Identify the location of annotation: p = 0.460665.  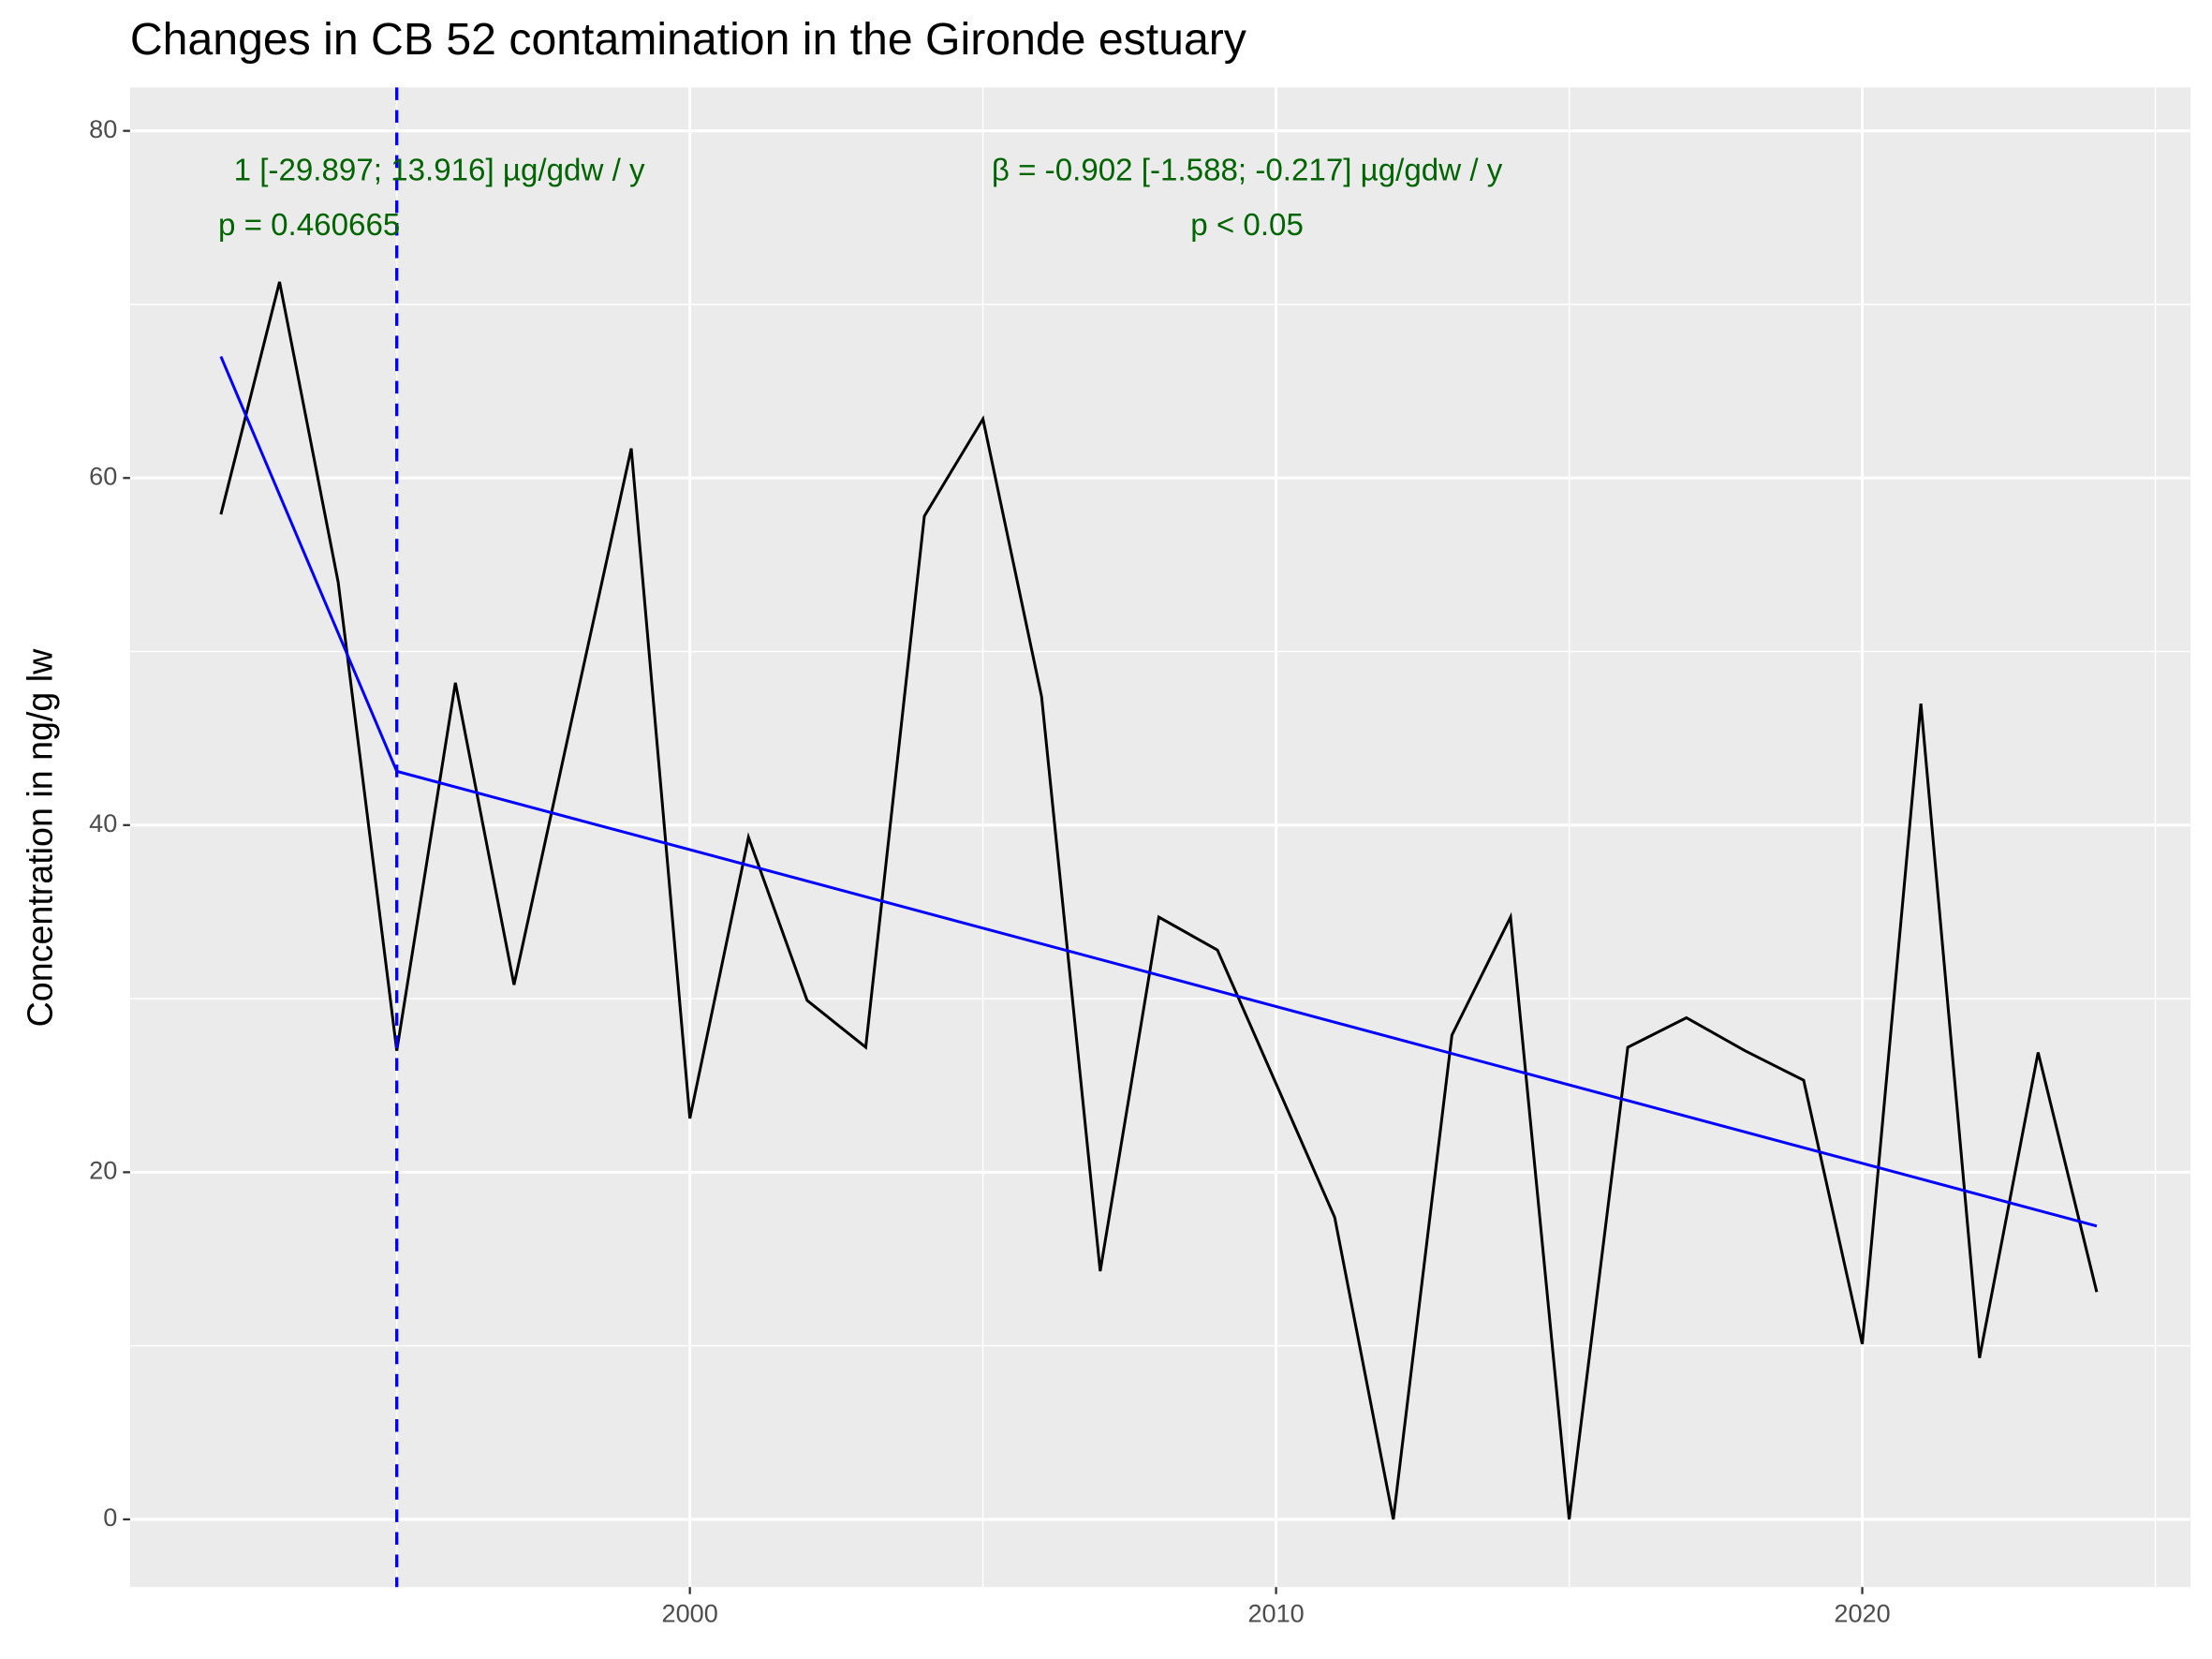
(309, 225).